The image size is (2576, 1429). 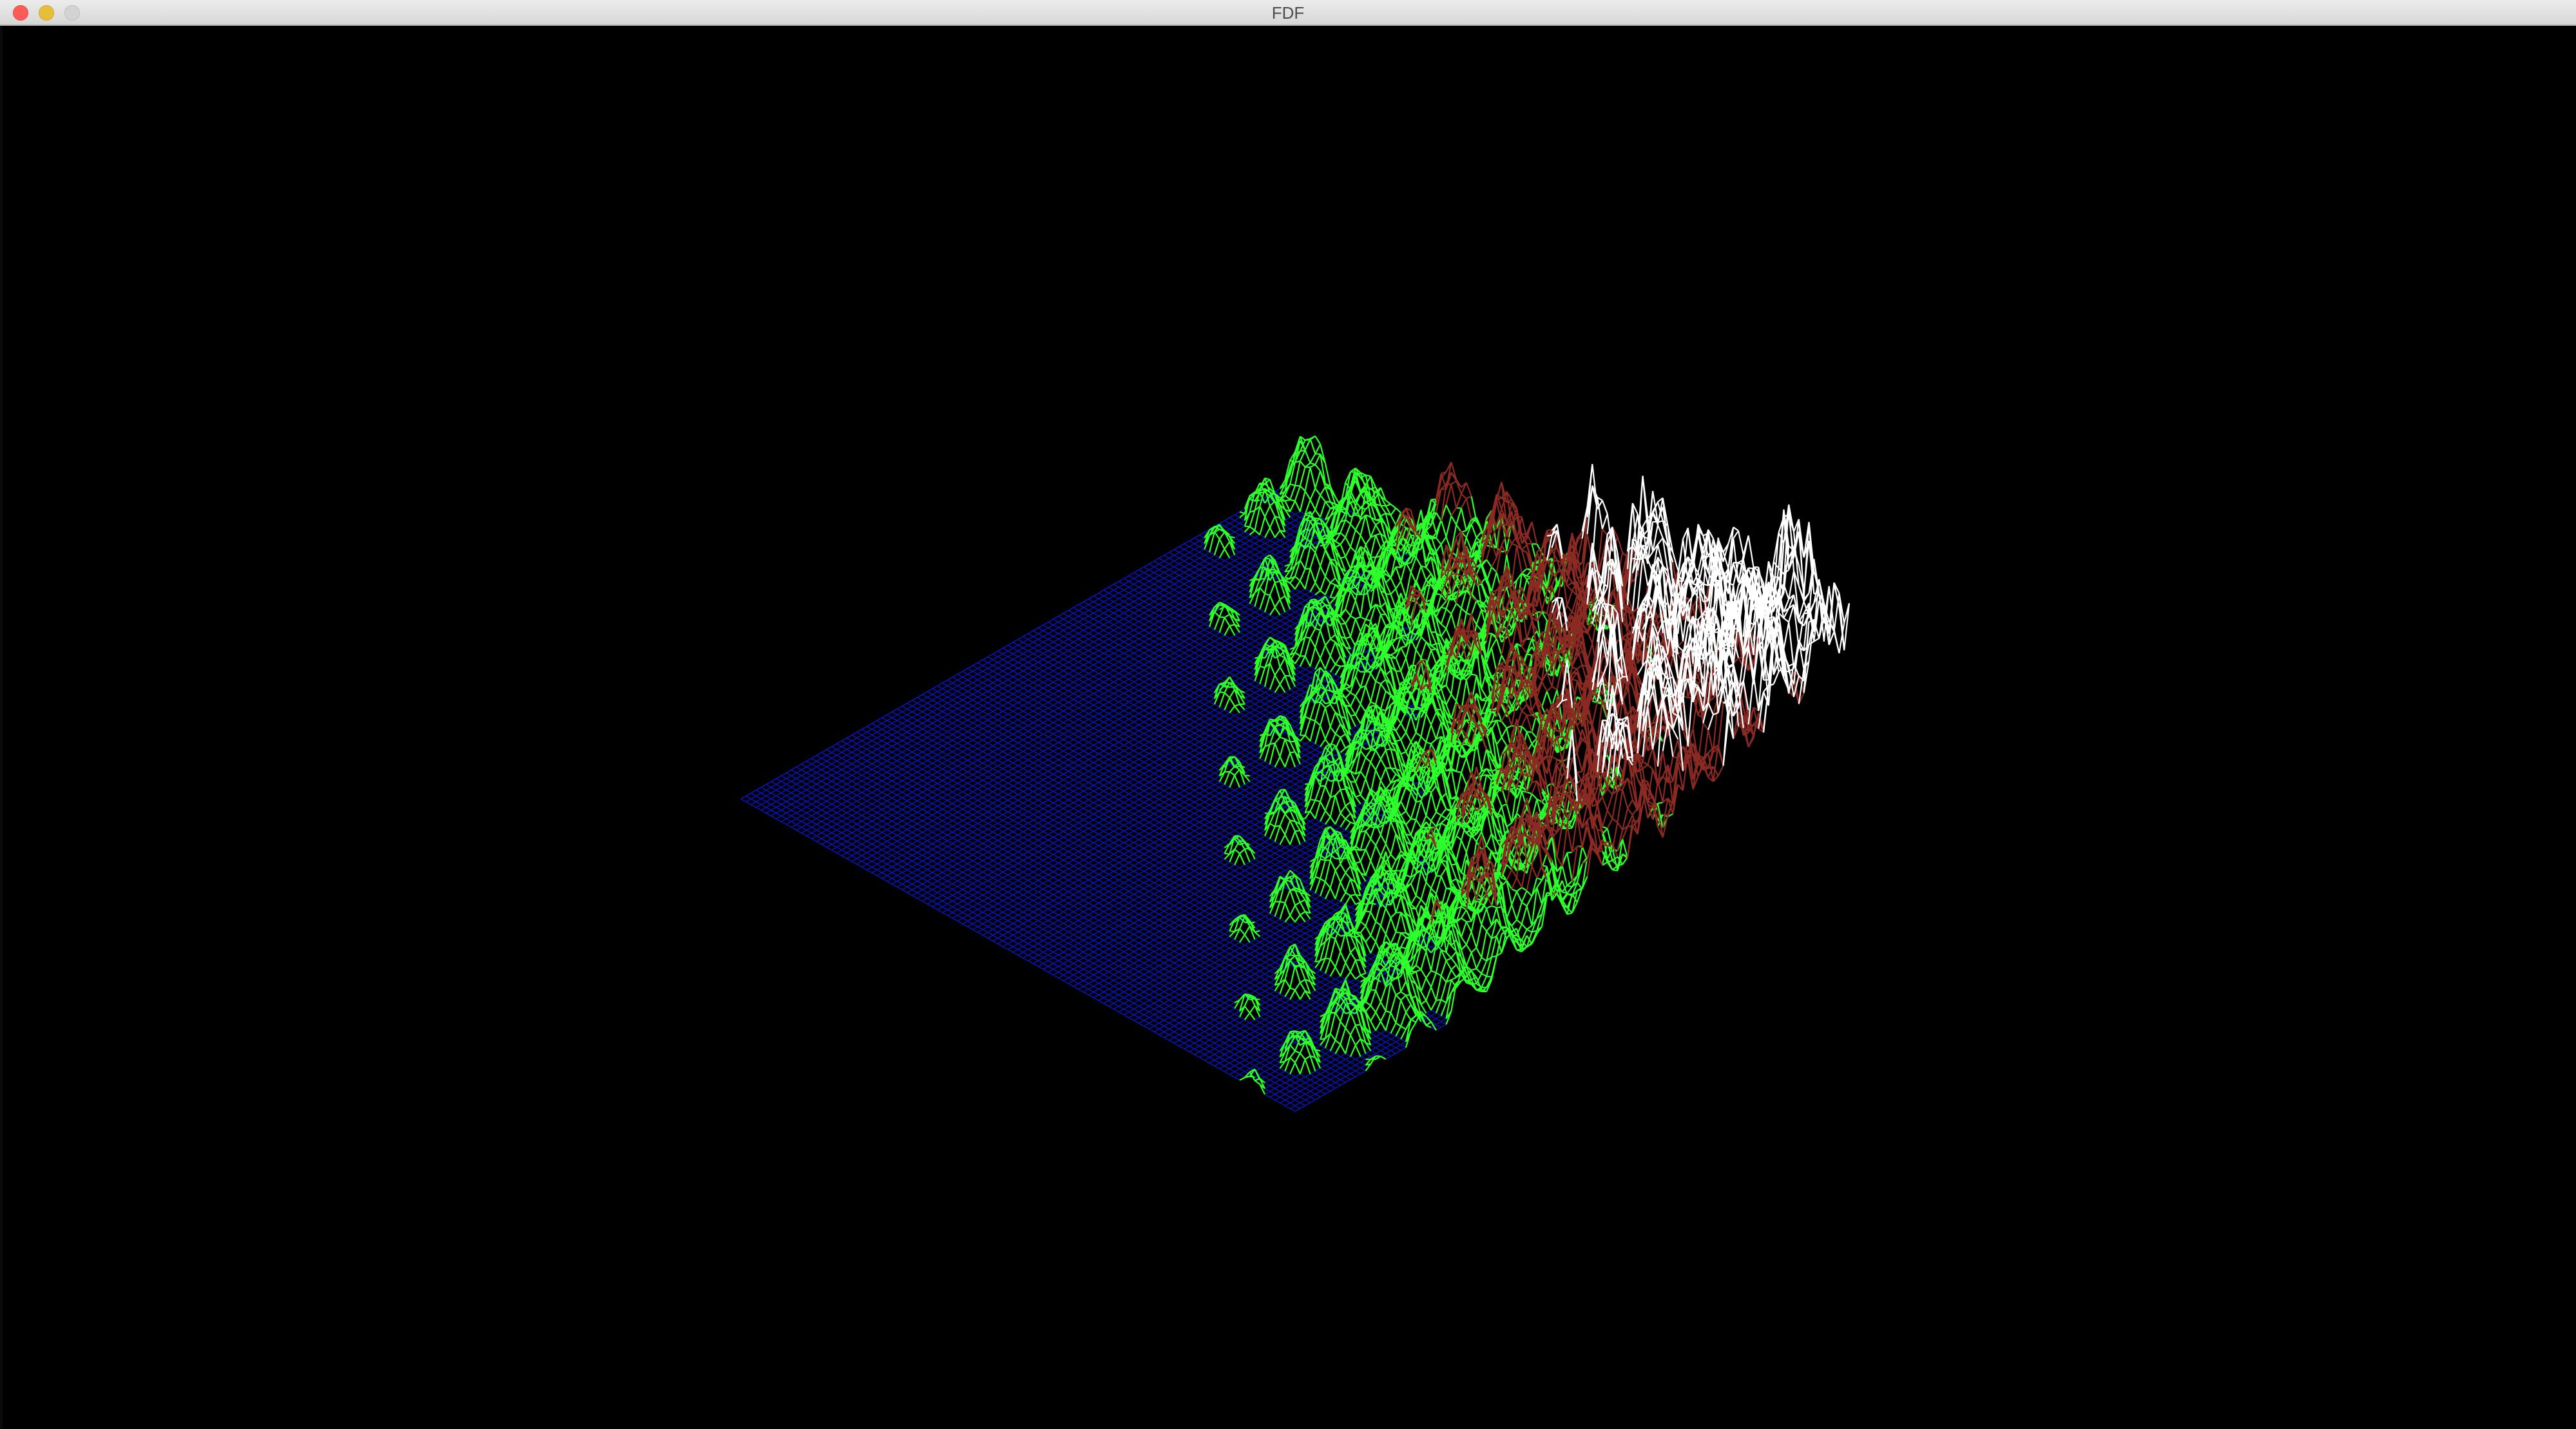 What do you see at coordinates (21, 13) in the screenshot?
I see `close-button` at bounding box center [21, 13].